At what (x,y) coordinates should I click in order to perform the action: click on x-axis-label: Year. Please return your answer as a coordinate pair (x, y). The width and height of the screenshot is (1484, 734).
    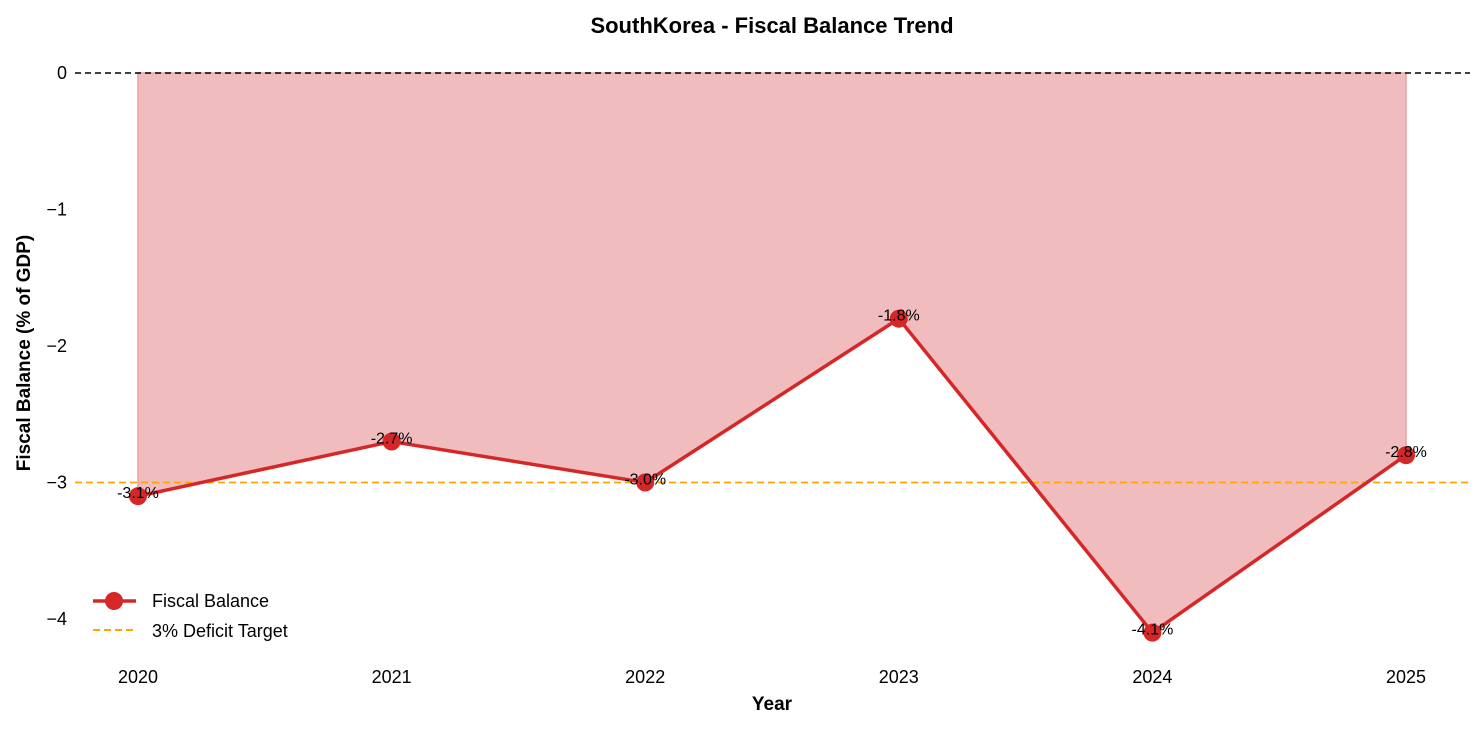
    Looking at the image, I should click on (772, 704).